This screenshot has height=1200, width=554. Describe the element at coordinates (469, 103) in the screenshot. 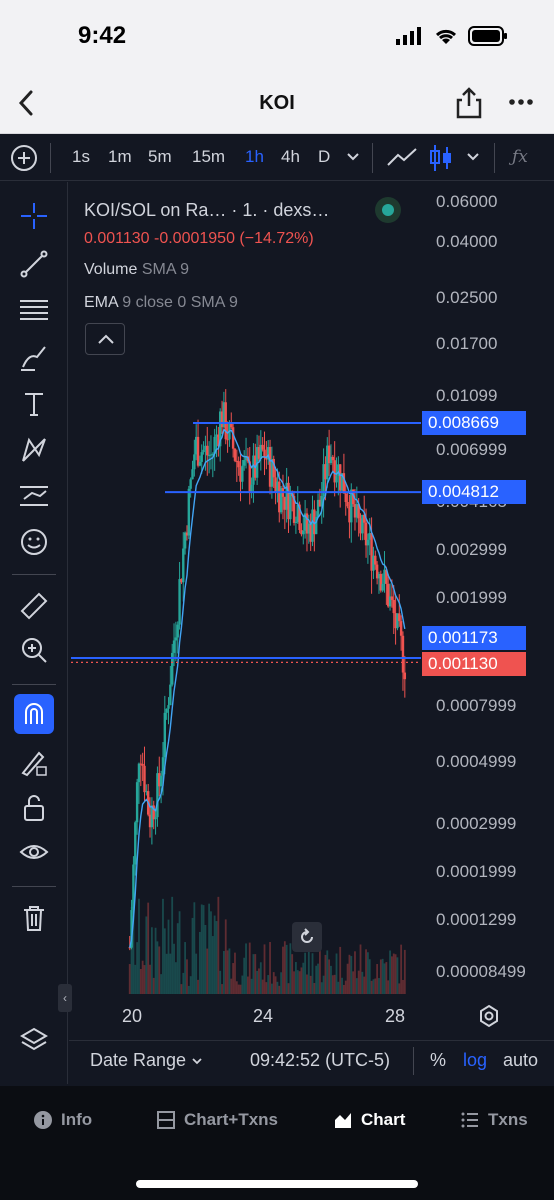

I see `share-icon` at that location.